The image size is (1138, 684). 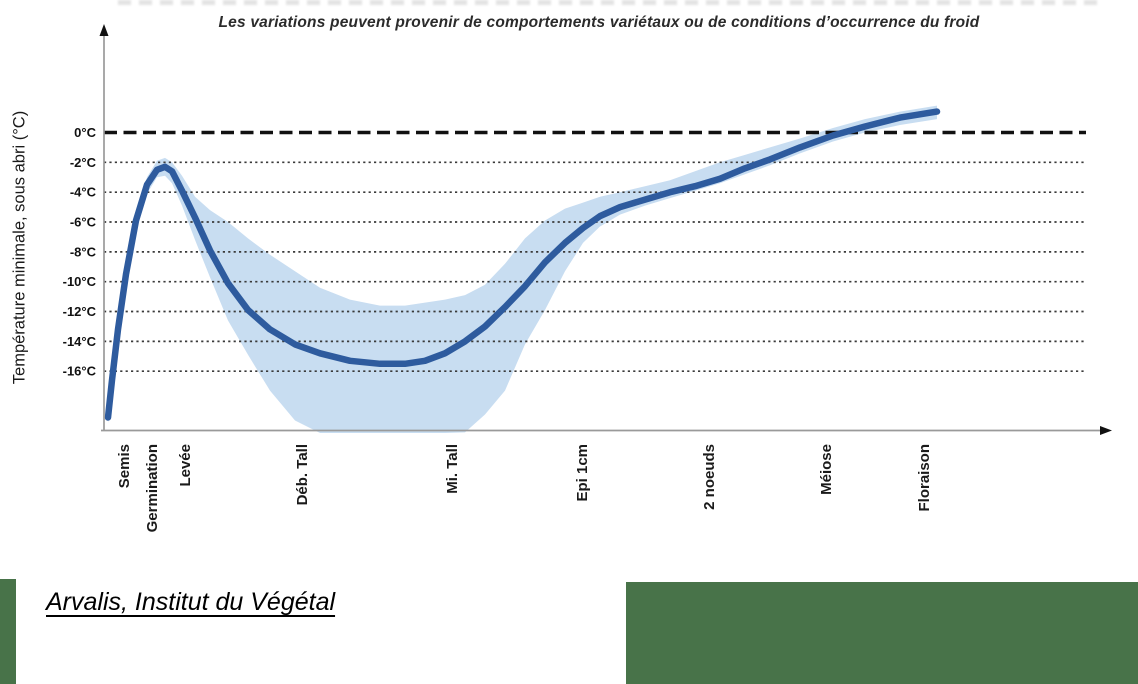 What do you see at coordinates (83, 222) in the screenshot?
I see `y-tick-label: -6°C` at bounding box center [83, 222].